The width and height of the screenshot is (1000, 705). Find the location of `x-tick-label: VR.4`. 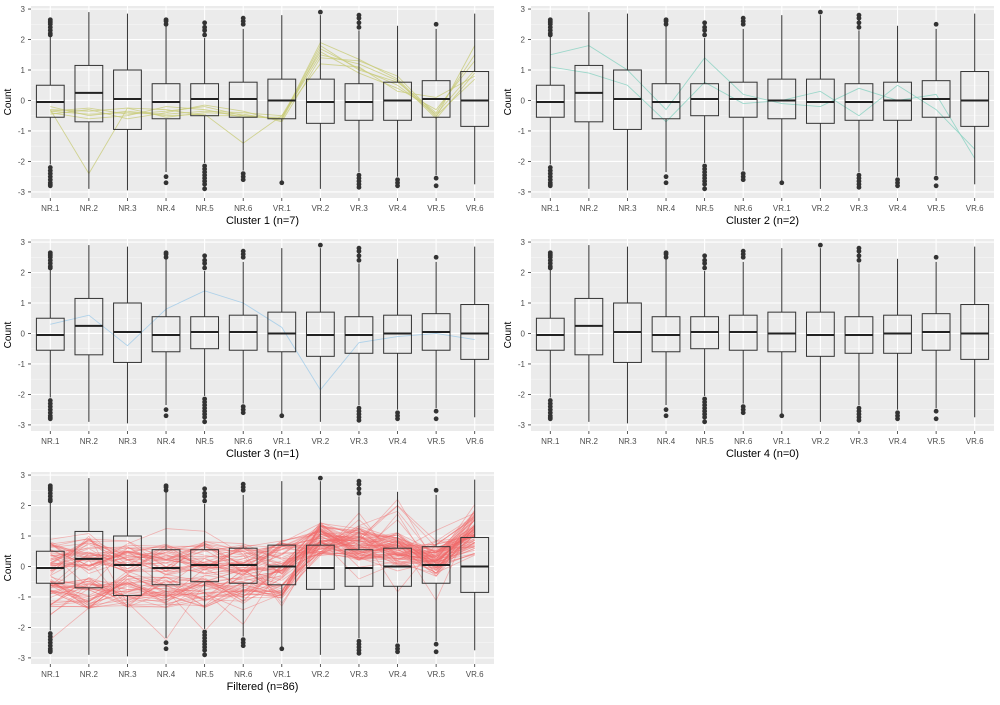

x-tick-label: VR.4 is located at coordinates (898, 441).